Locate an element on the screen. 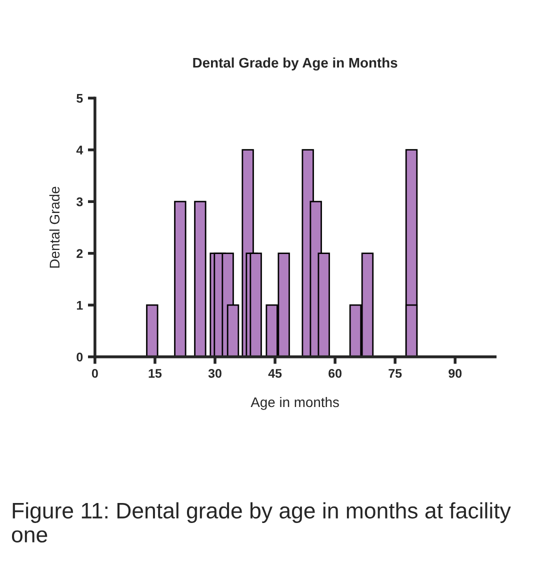 This screenshot has width=552, height=584. x-tick-label: 90 is located at coordinates (455, 373).